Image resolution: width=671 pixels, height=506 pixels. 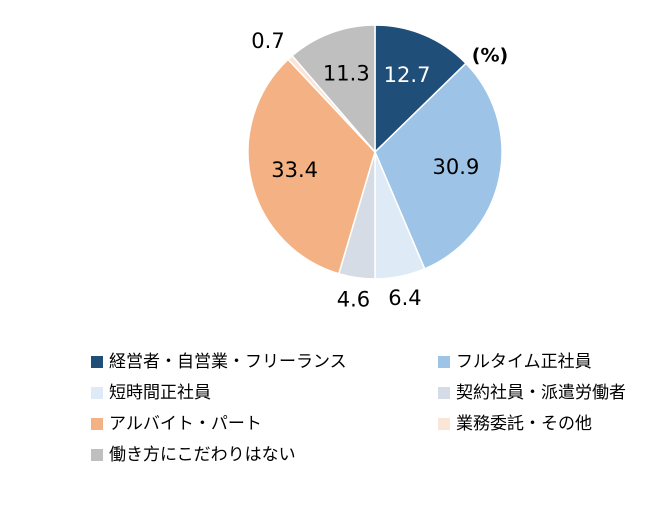 What do you see at coordinates (160, 393) in the screenshot?
I see `legend-label: 短時間正社員` at bounding box center [160, 393].